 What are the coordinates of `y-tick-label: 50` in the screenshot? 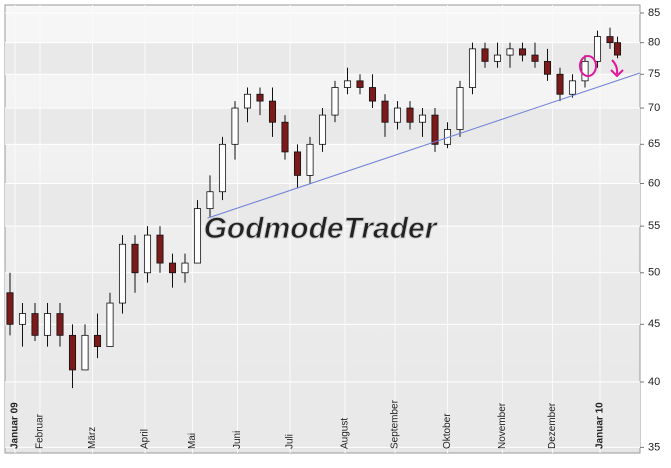 It's located at (654, 273).